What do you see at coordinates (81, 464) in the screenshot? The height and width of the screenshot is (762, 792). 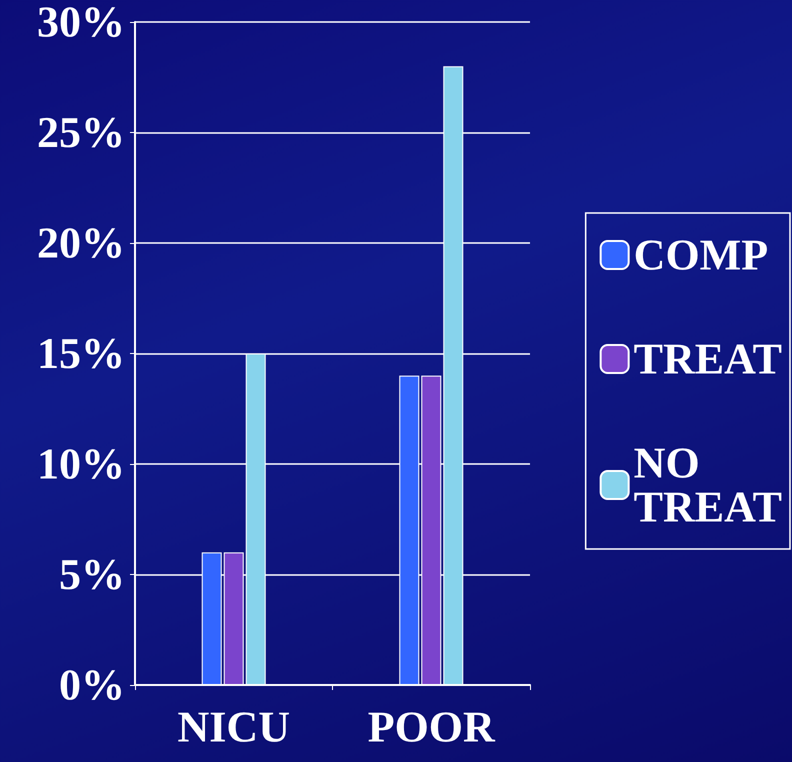 I see `y-tick-label: 10%` at bounding box center [81, 464].